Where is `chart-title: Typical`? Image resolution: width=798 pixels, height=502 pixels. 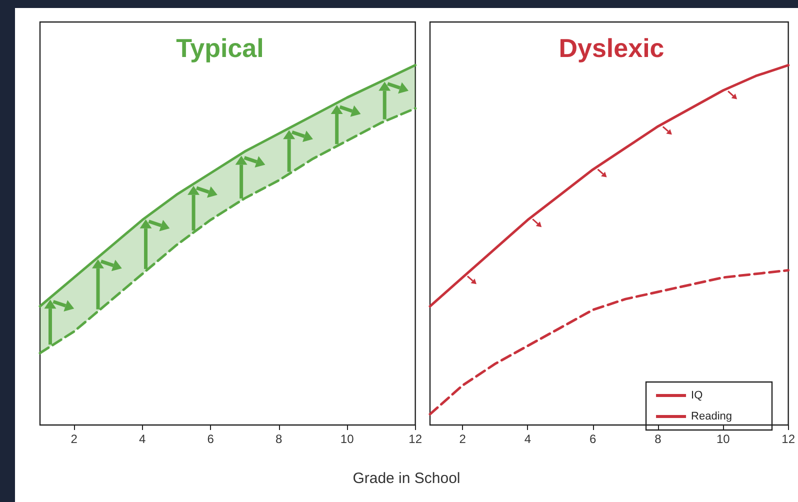 chart-title: Typical is located at coordinates (220, 48).